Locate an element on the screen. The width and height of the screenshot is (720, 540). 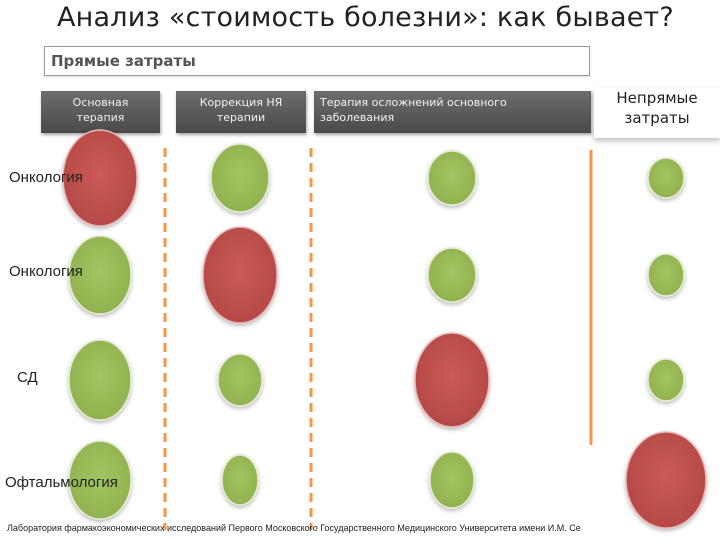
cost-circle-oncology-2-complications-green is located at coordinates (452, 275).